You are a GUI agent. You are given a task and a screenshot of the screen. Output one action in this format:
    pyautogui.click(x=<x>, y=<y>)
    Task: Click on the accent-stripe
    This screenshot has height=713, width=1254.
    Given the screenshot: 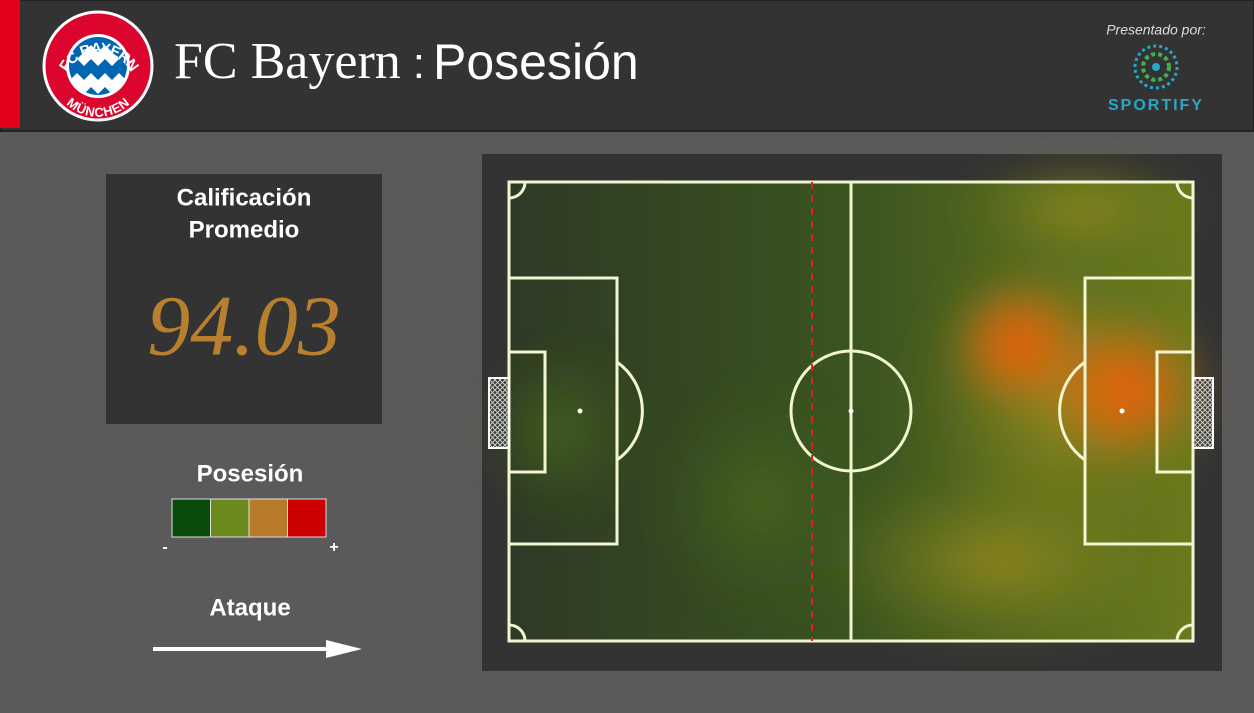 What is the action you would take?
    pyautogui.click(x=10, y=64)
    